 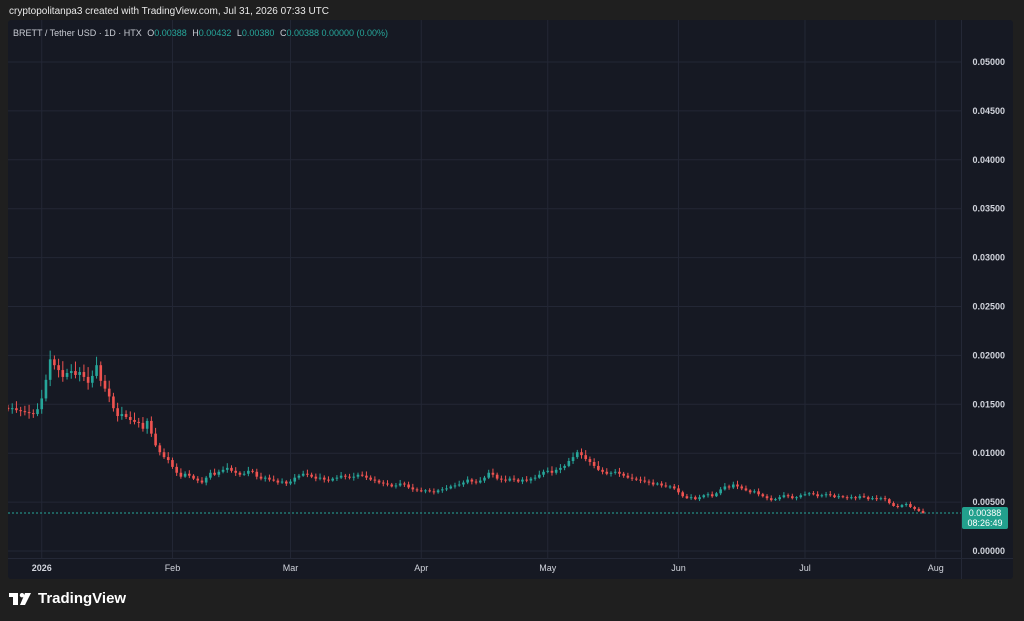 I want to click on x-tick-label: Jul, so click(x=805, y=568).